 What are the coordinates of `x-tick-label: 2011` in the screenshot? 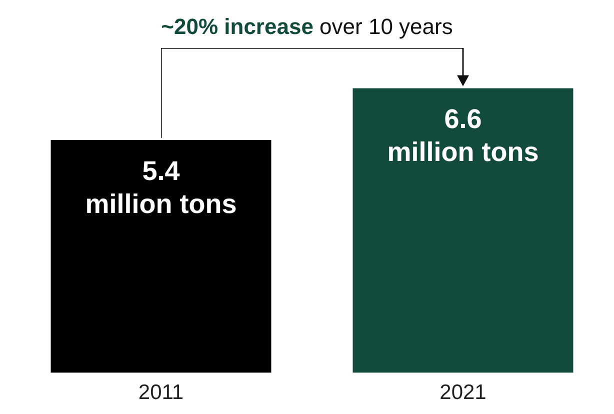 It's located at (161, 392).